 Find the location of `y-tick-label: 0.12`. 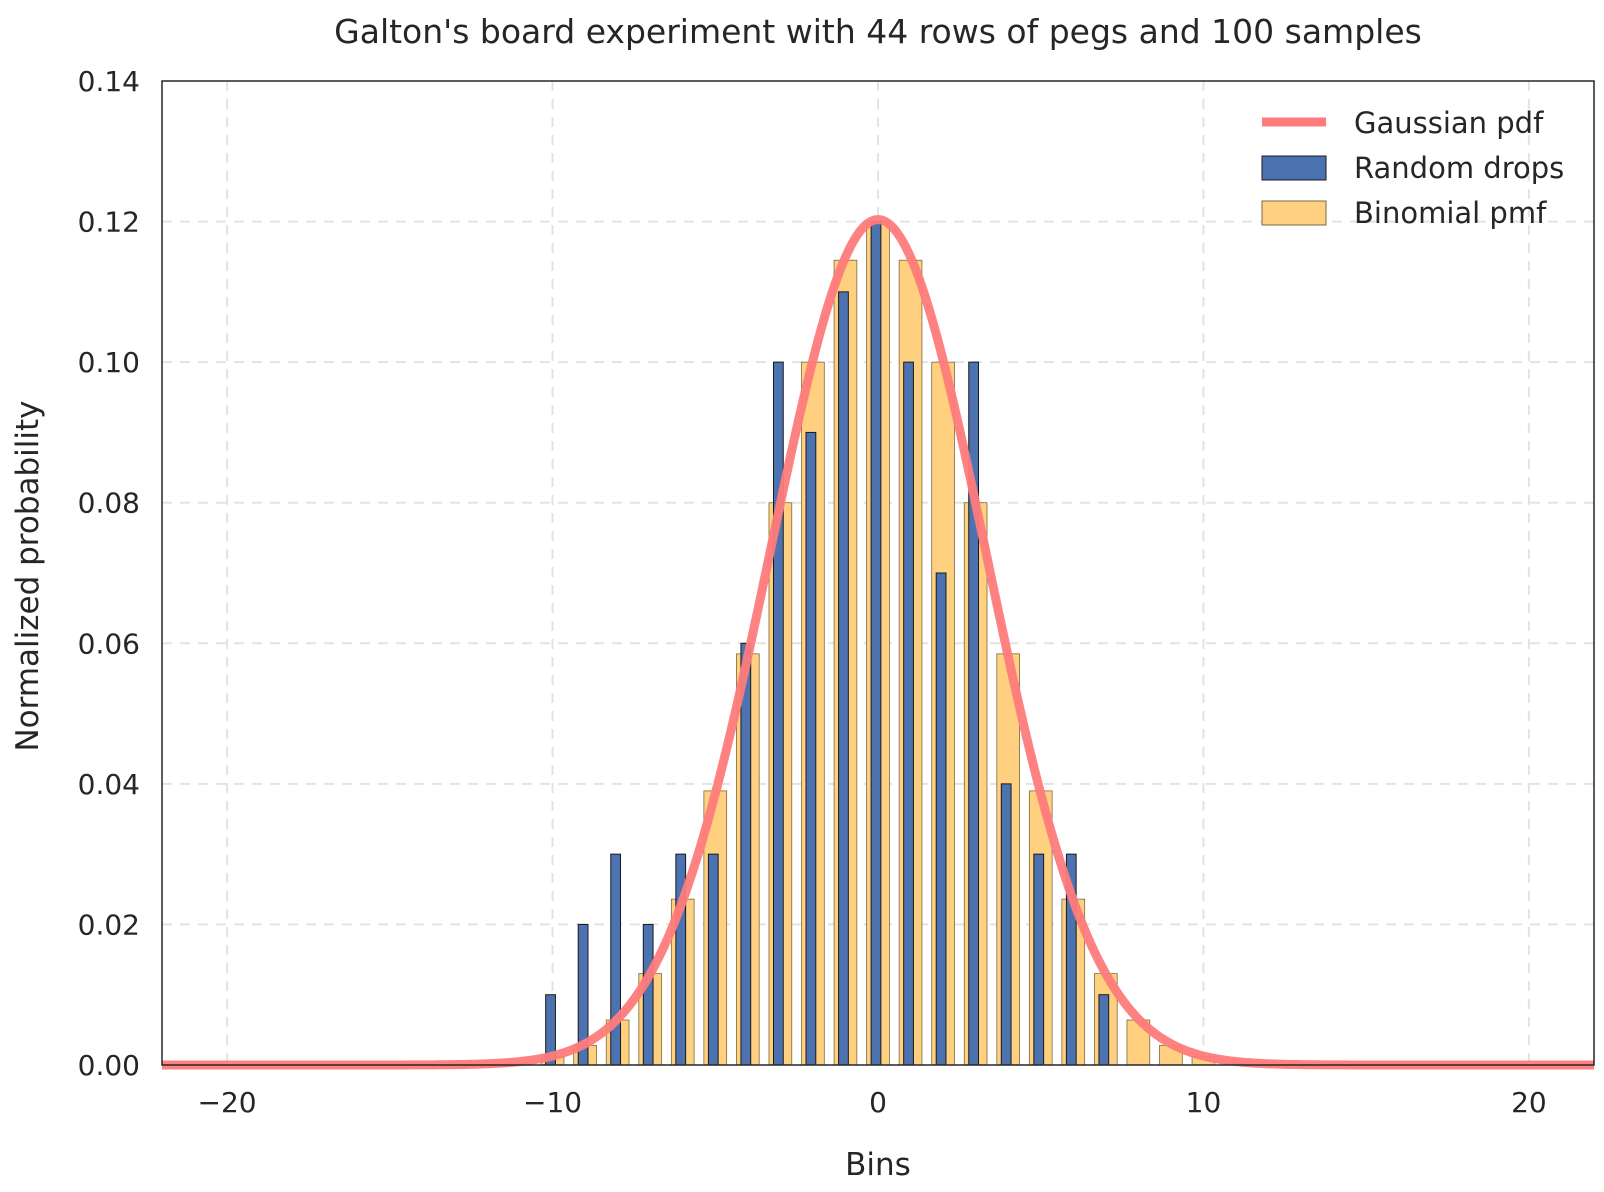

y-tick-label: 0.12 is located at coordinates (109, 222).